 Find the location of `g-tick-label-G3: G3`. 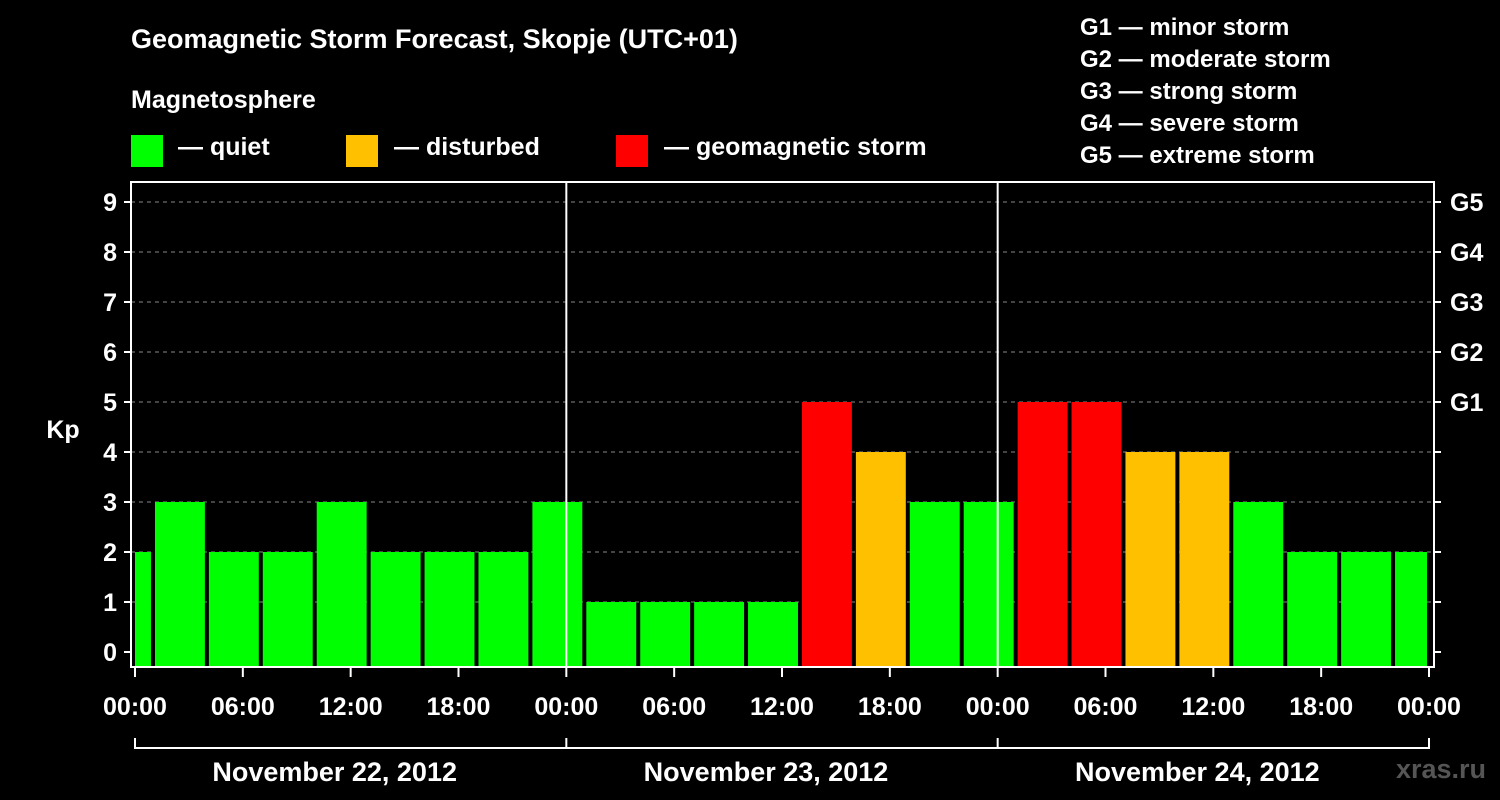

g-tick-label-G3: G3 is located at coordinates (1466, 303).